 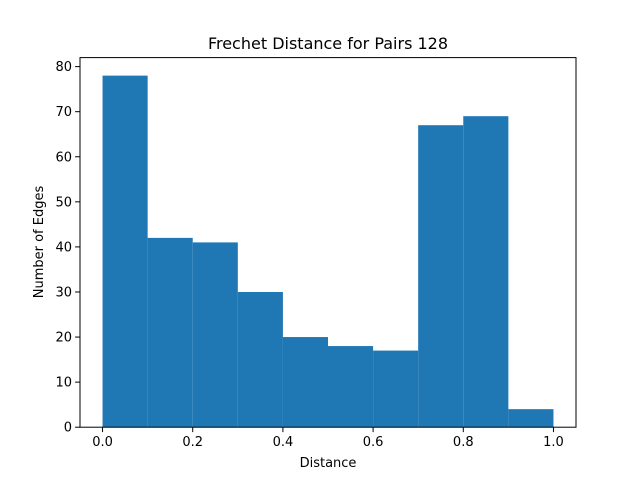 I want to click on x-axis: 0.0 0.2 0.4 0.6 0.8 1.0, so click(x=328, y=438).